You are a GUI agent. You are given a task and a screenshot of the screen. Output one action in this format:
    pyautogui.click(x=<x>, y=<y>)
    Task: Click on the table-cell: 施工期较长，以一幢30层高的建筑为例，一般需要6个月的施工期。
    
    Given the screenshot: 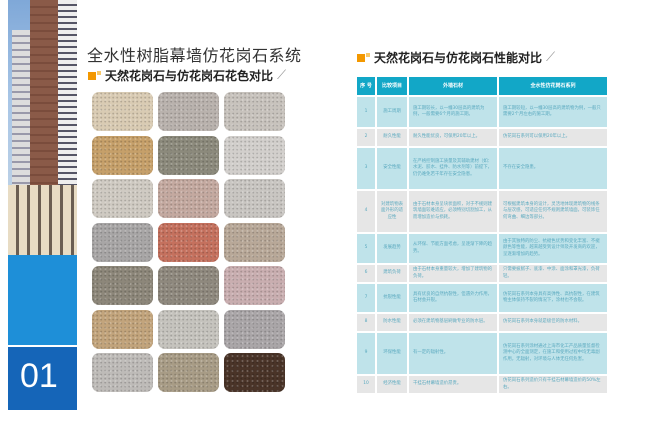 What is the action you would take?
    pyautogui.click(x=453, y=112)
    